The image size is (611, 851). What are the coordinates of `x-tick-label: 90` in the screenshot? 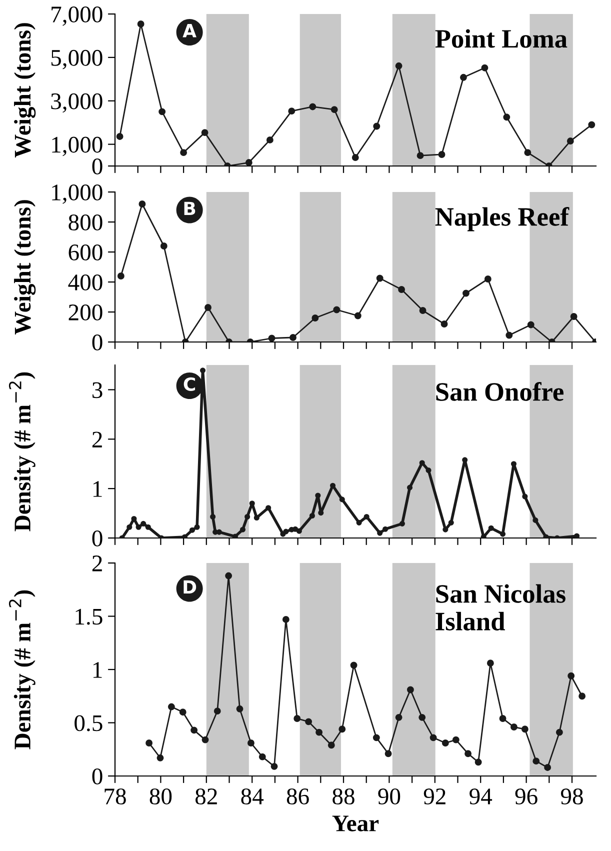 It's located at (389, 796).